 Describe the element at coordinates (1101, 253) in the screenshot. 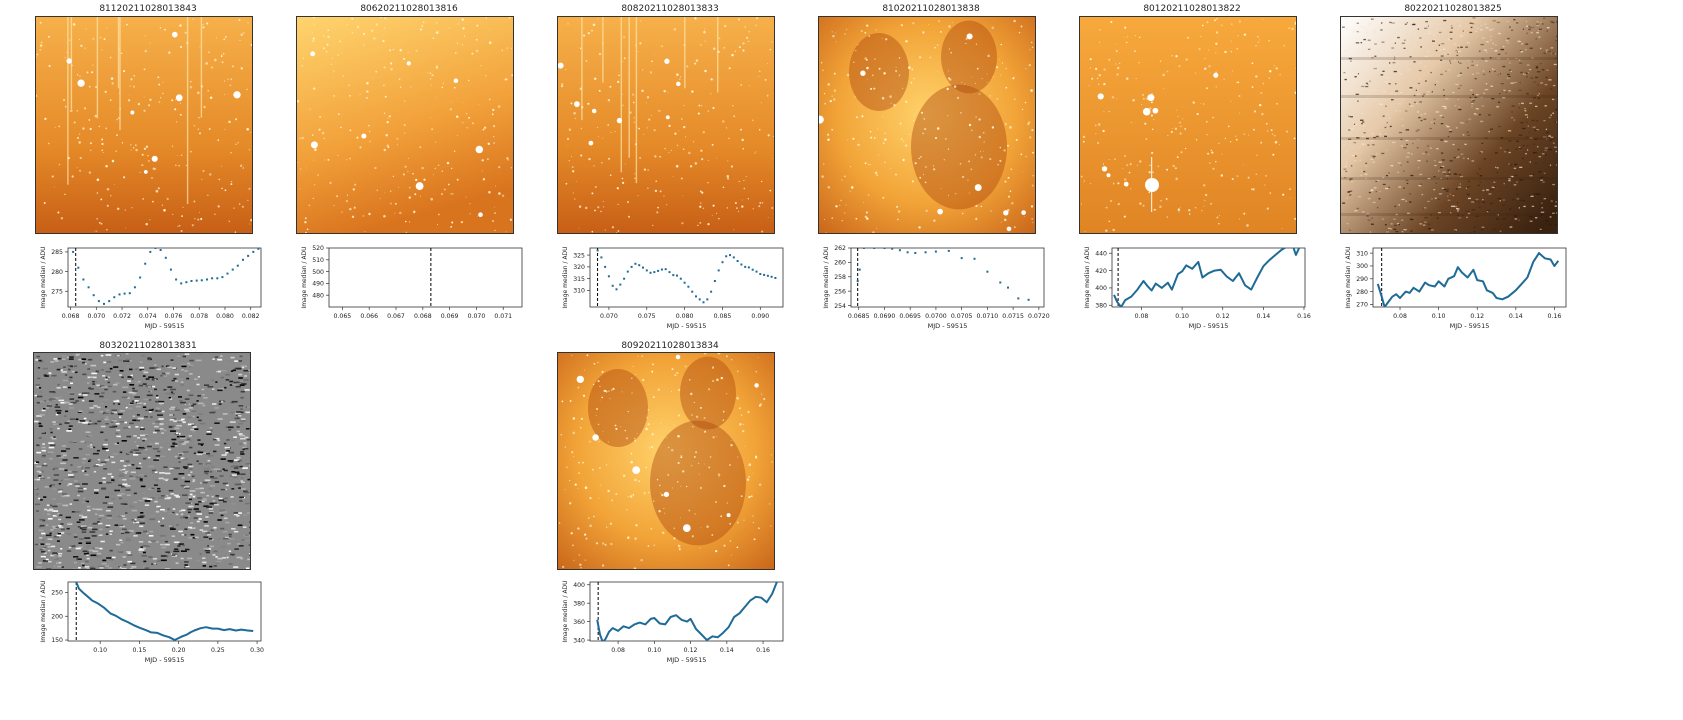

I see `y-tick-label: 440` at that location.